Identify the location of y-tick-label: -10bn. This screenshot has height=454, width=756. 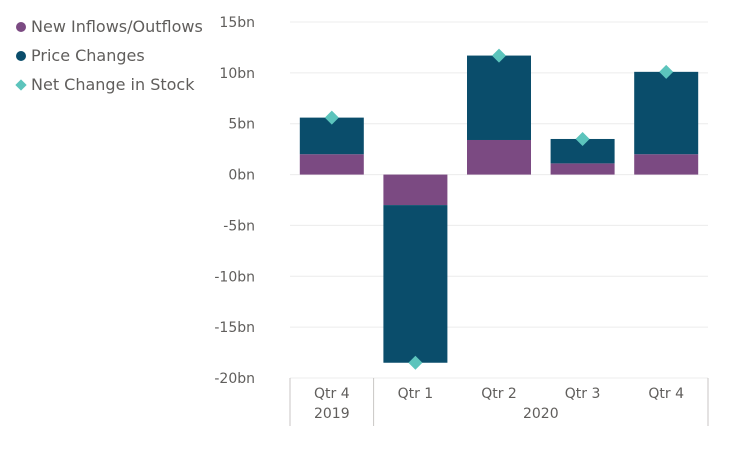
(234, 277).